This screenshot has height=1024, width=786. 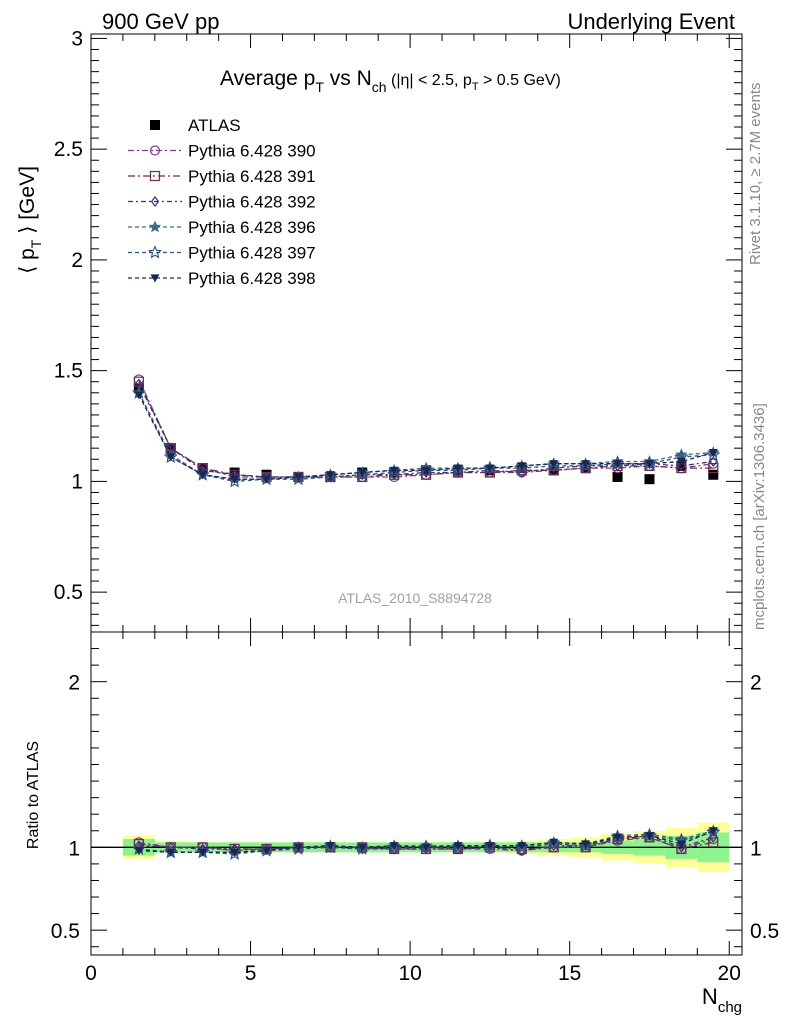 What do you see at coordinates (252, 151) in the screenshot?
I see `legend-label: Pythia 6.428 390` at bounding box center [252, 151].